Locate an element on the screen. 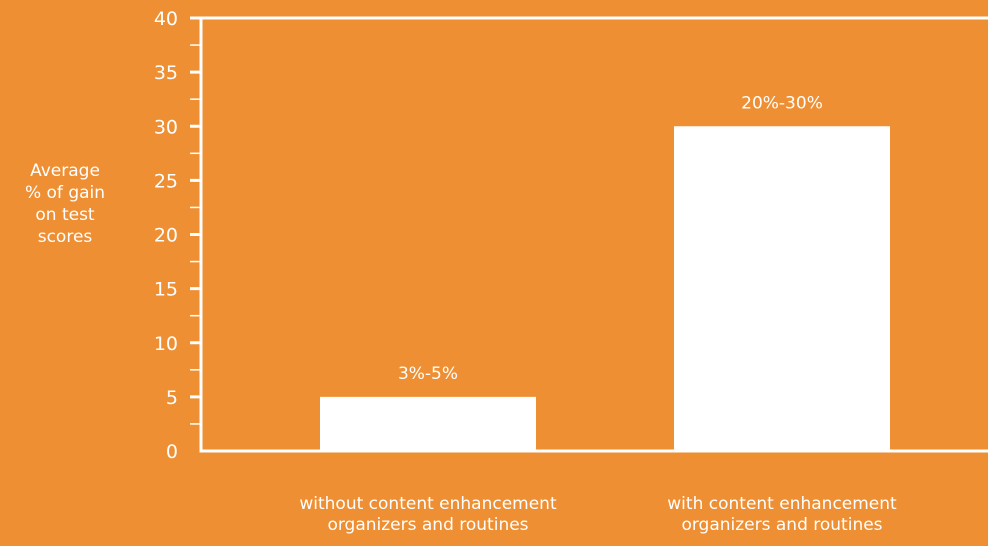 Image resolution: width=988 pixels, height=546 pixels. y-tick-label: 0 is located at coordinates (172, 452).